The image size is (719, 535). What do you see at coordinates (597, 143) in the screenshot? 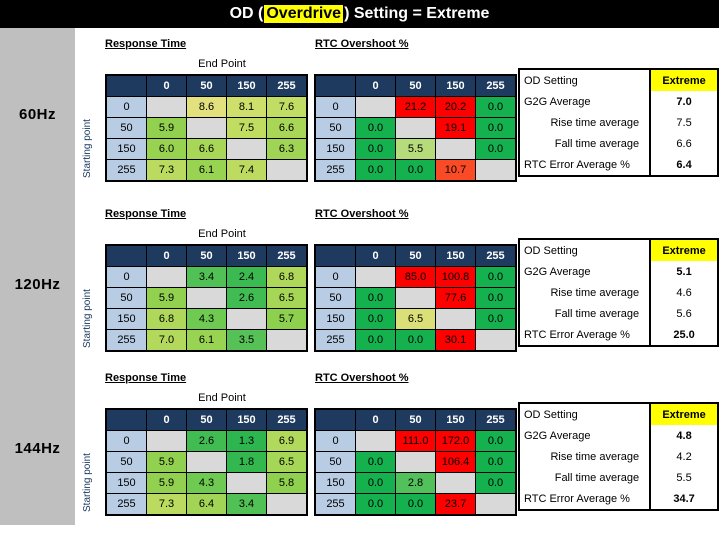
I see `summary-label: Fall time average` at bounding box center [597, 143].